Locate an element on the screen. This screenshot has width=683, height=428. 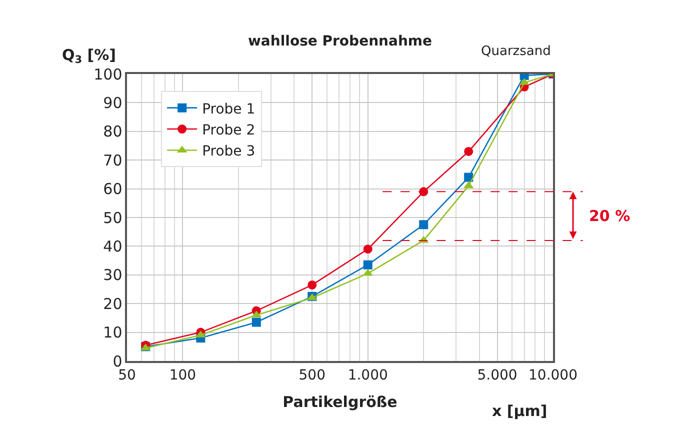
y-tick-label: 20 is located at coordinates (112, 303).